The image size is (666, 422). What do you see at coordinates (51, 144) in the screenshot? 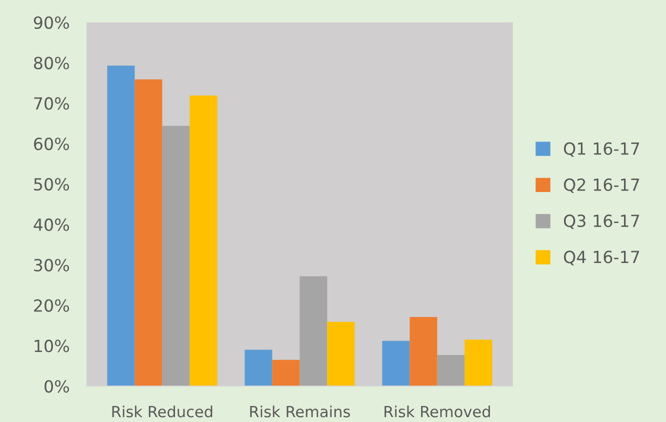
I see `y-tick-label: 60%` at bounding box center [51, 144].